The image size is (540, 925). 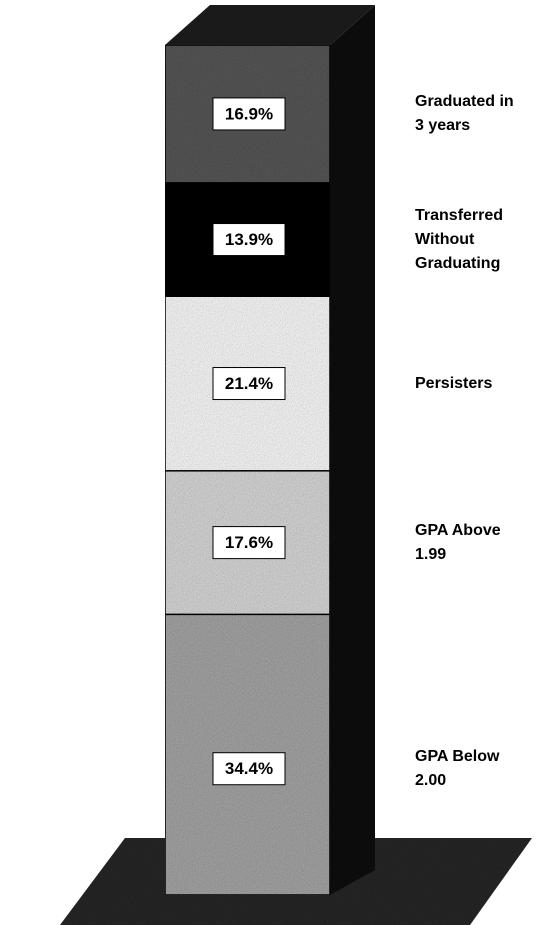 I want to click on value-label: 34.4%, so click(x=249, y=768).